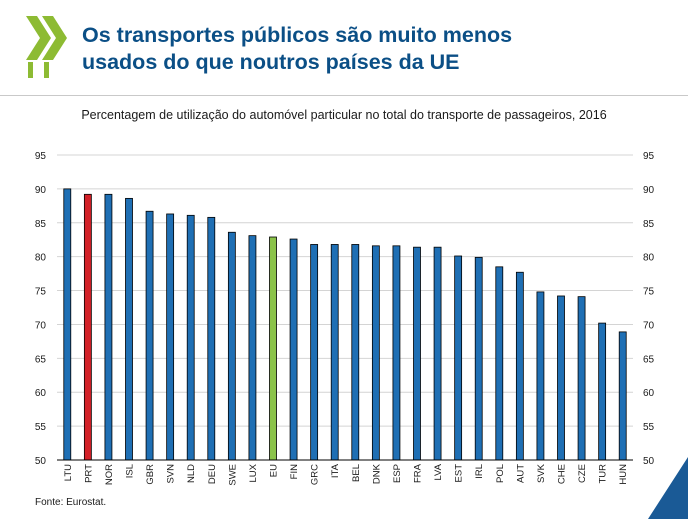  Describe the element at coordinates (396, 353) in the screenshot. I see `bar-esp` at that location.